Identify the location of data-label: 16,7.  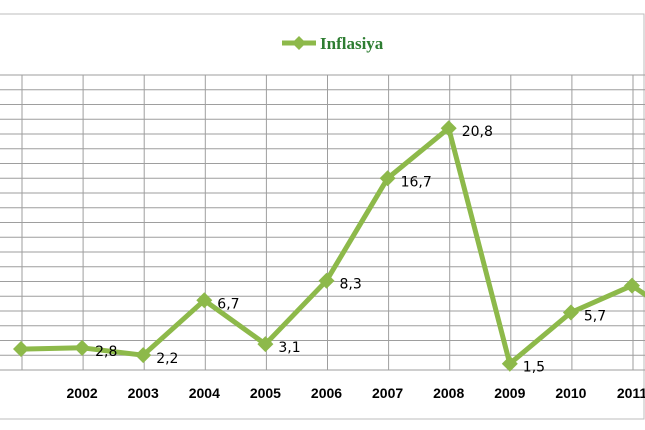
(416, 182).